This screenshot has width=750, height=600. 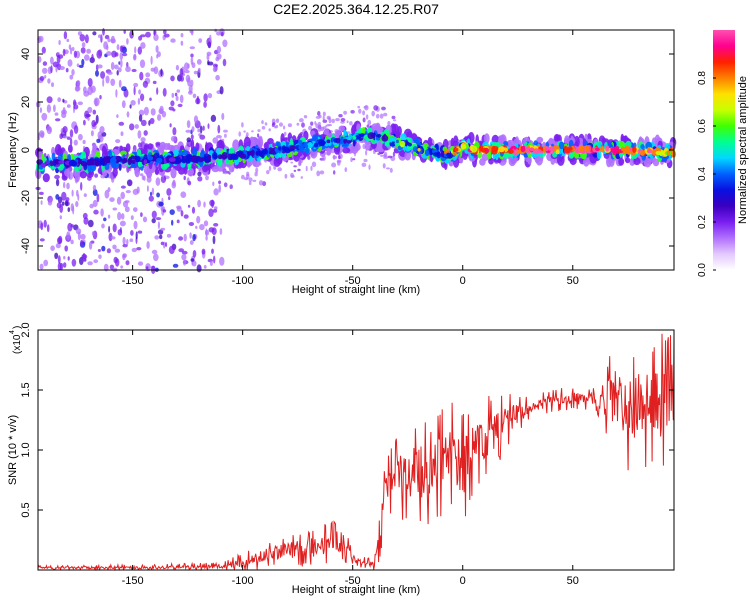 I want to click on snr-y-tick-label: 0.5, so click(x=26, y=509).